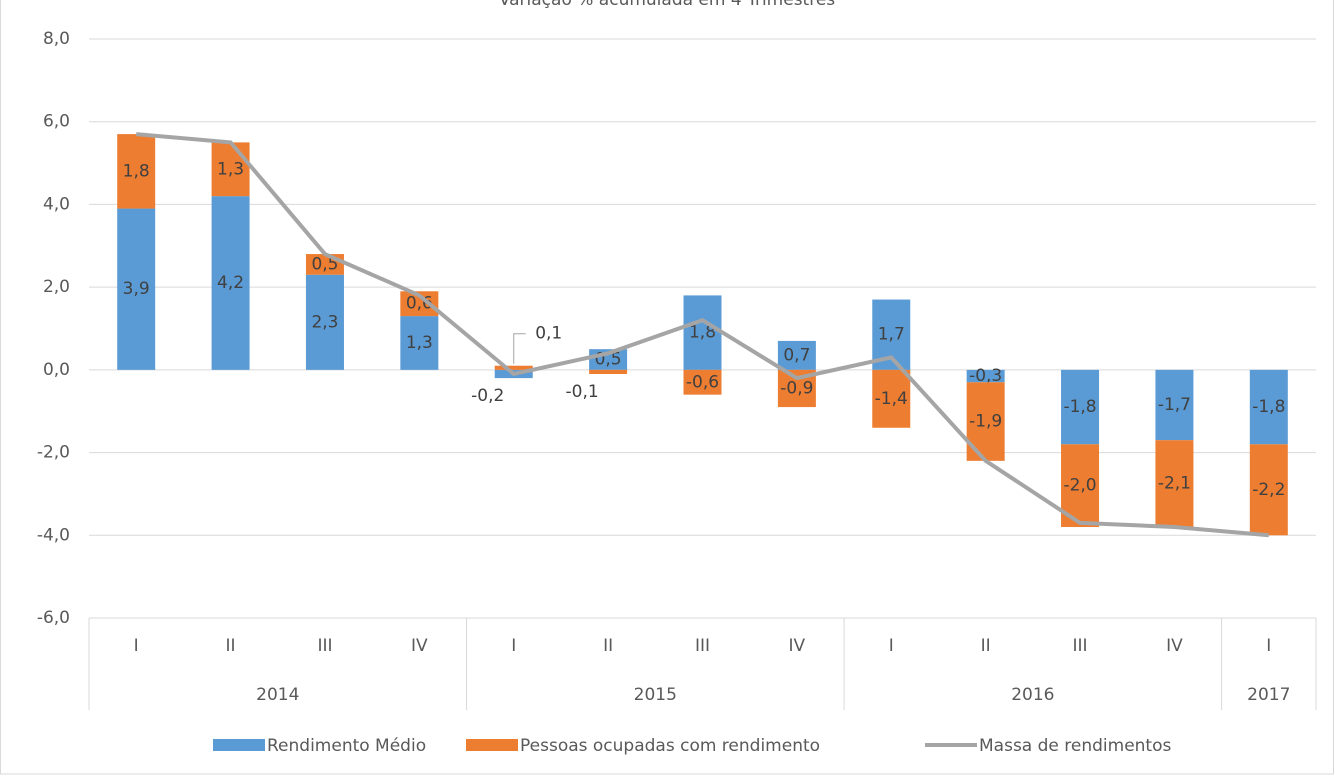  Describe the element at coordinates (1075, 746) in the screenshot. I see `legend-label: Massa de rendimentos` at that location.